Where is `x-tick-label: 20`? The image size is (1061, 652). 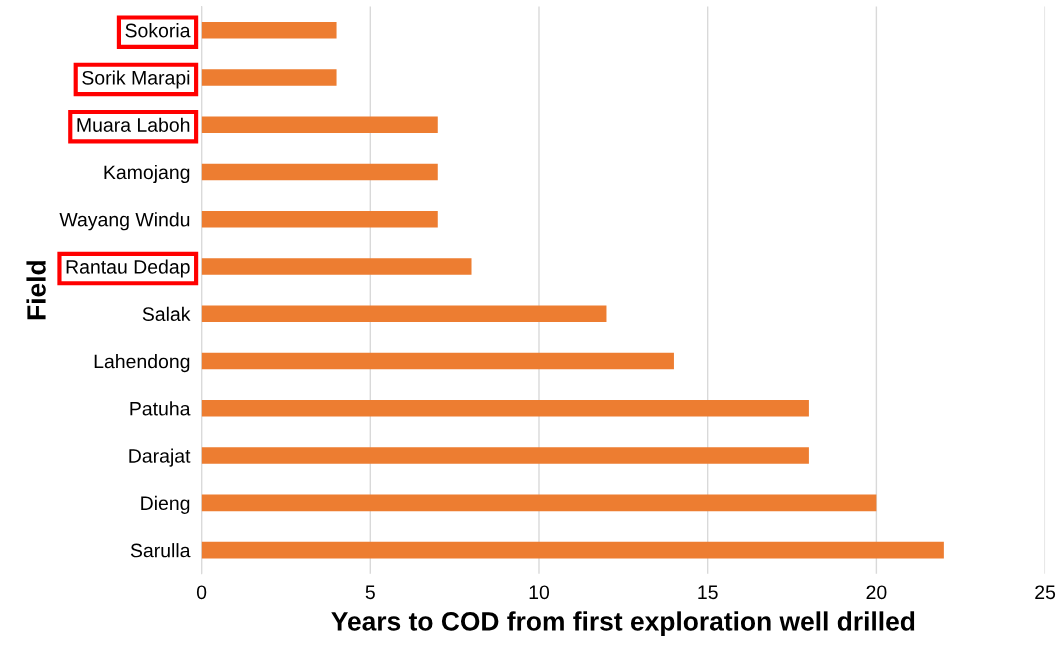
x-tick-label: 20 is located at coordinates (876, 592).